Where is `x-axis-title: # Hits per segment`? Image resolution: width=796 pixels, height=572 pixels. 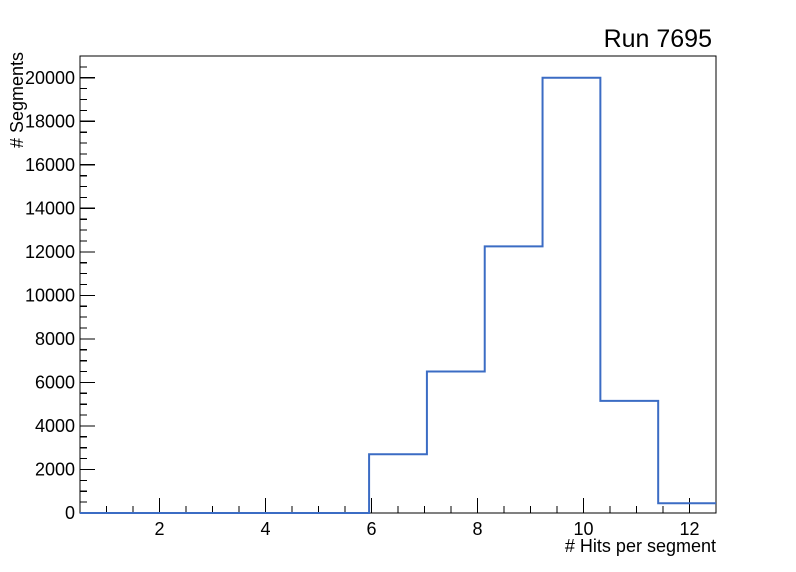
x-axis-title: # Hits per segment is located at coordinates (640, 546).